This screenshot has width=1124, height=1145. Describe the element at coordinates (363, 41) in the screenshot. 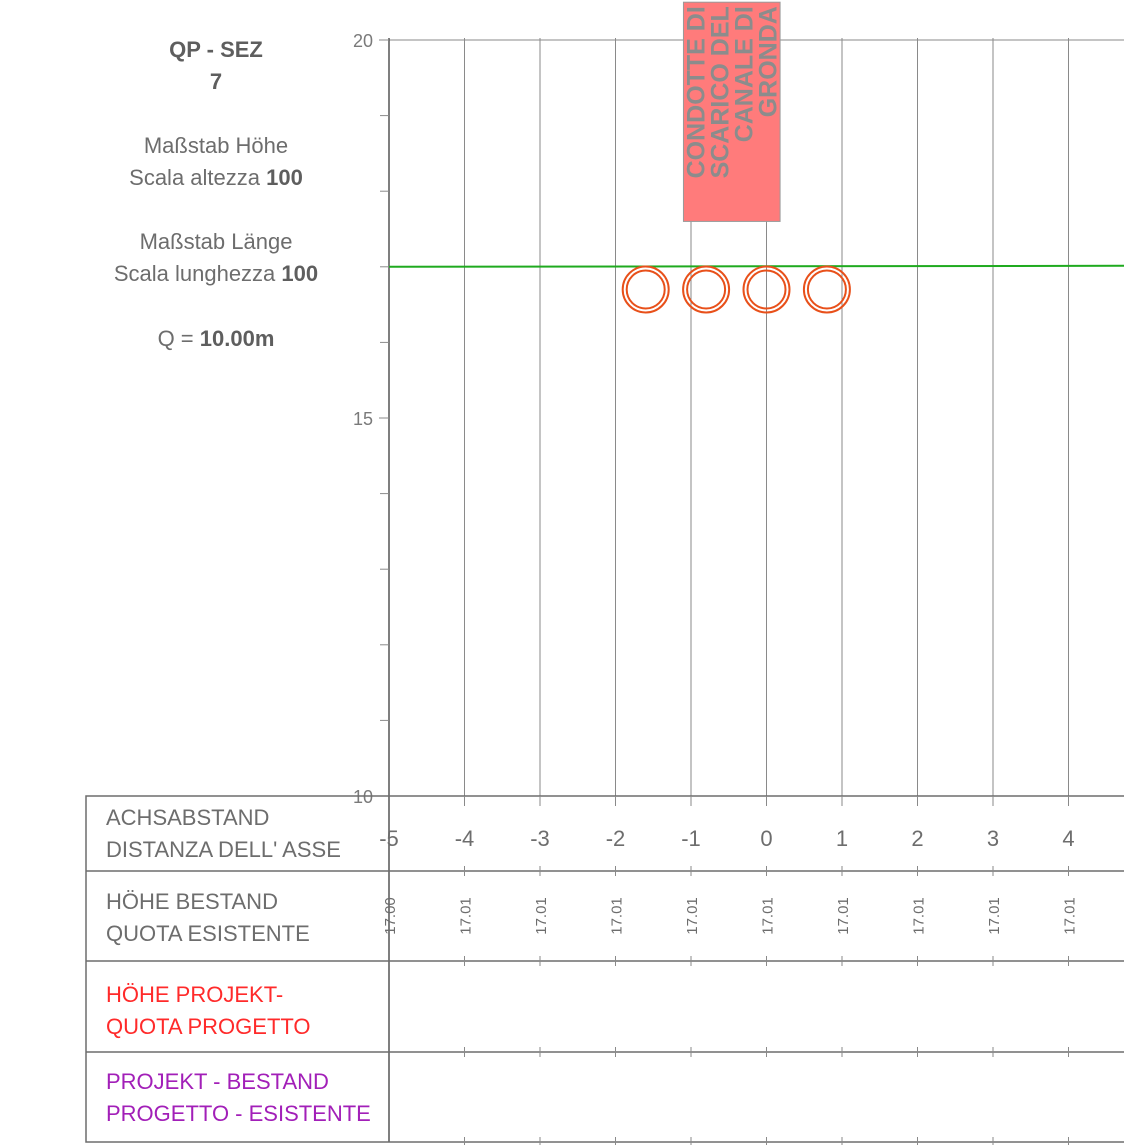

I see `y-tick-label: 20` at that location.